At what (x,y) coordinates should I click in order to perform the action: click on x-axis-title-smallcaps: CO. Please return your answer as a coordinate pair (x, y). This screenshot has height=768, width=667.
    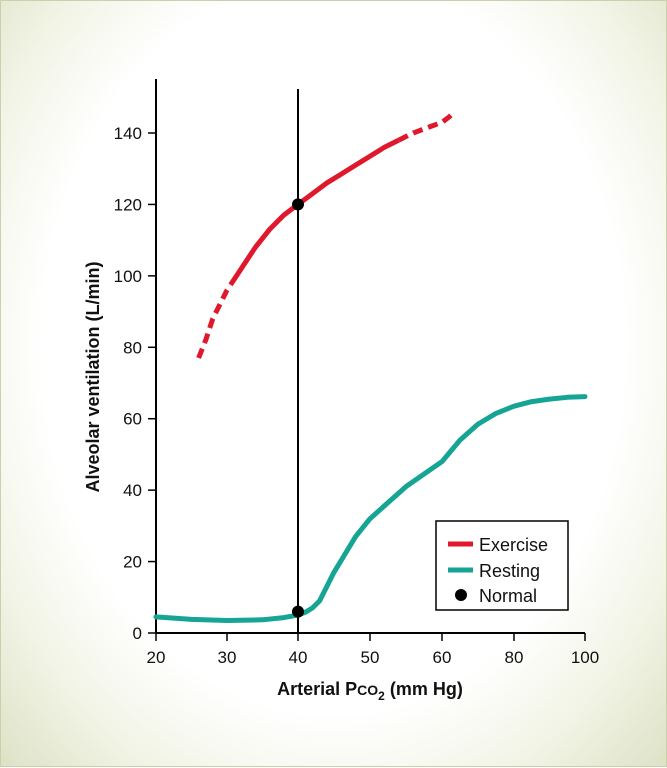
    Looking at the image, I should click on (367, 690).